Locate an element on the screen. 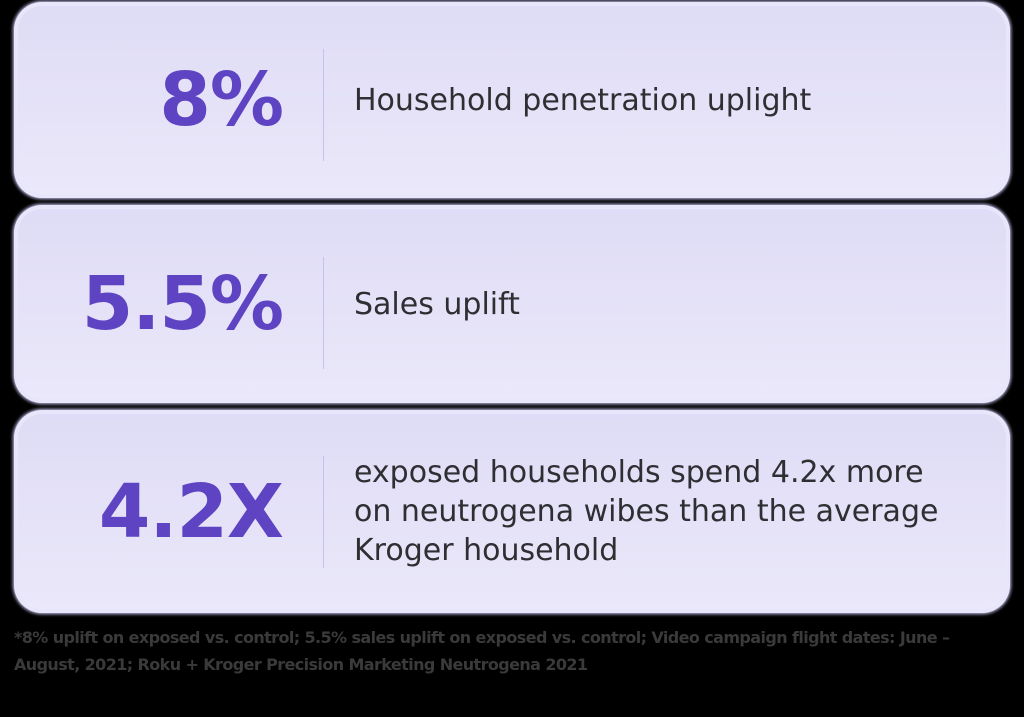  stat-description: Sales uplift is located at coordinates (437, 304).